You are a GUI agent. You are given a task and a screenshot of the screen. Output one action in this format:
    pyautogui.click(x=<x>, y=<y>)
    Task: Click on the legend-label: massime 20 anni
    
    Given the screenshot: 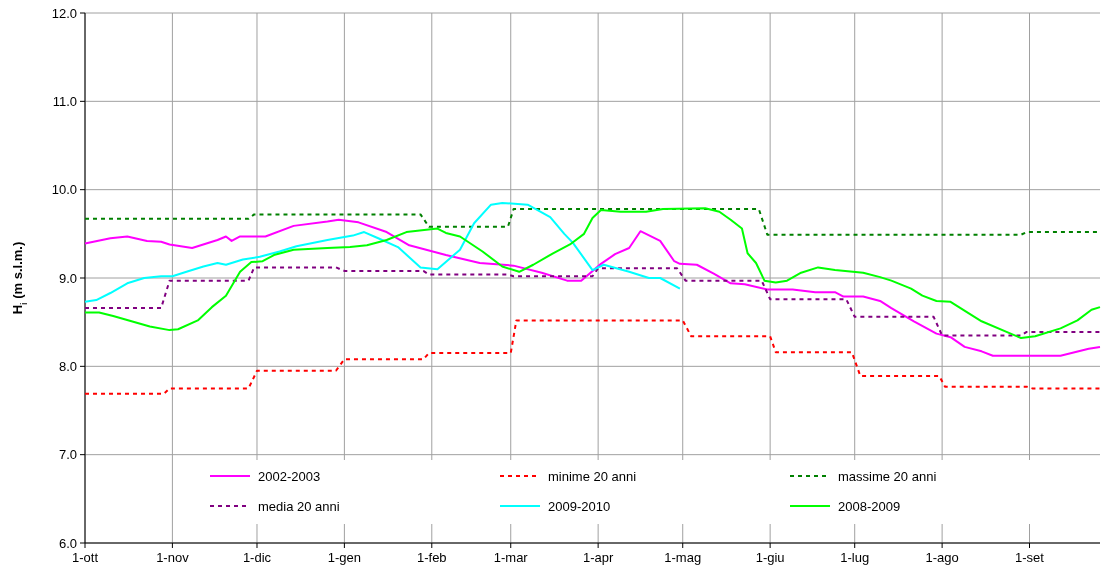 What is the action you would take?
    pyautogui.click(x=887, y=476)
    